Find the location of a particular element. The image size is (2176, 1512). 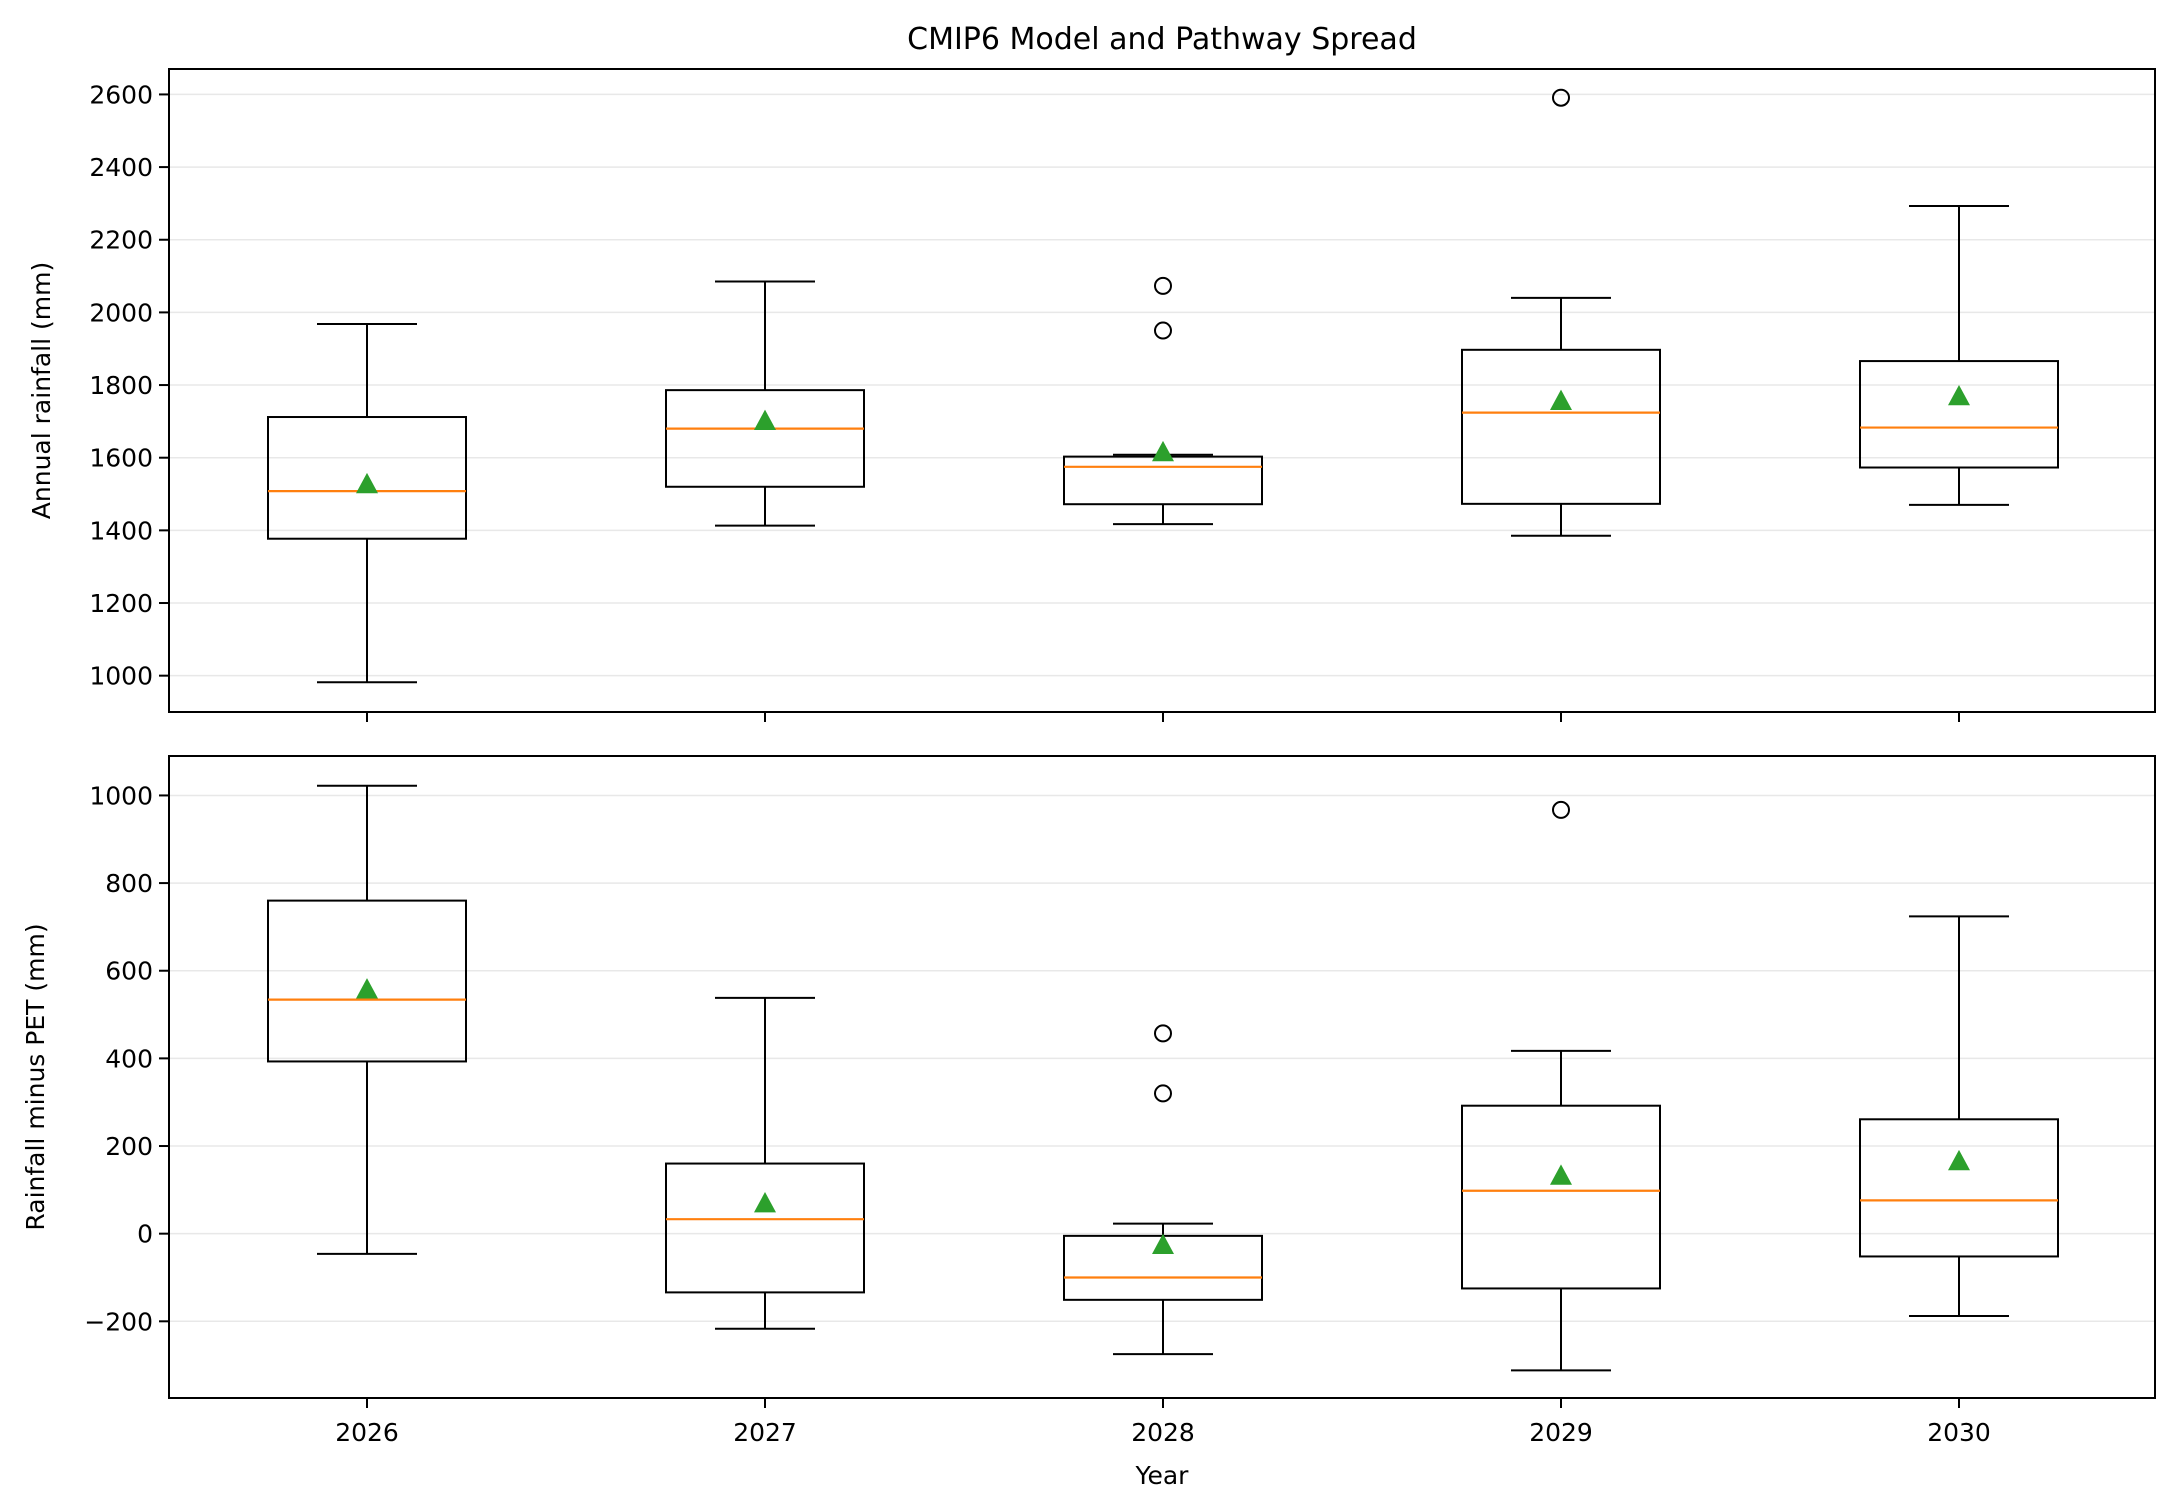

y-tick-label: 2000 is located at coordinates (121, 312).